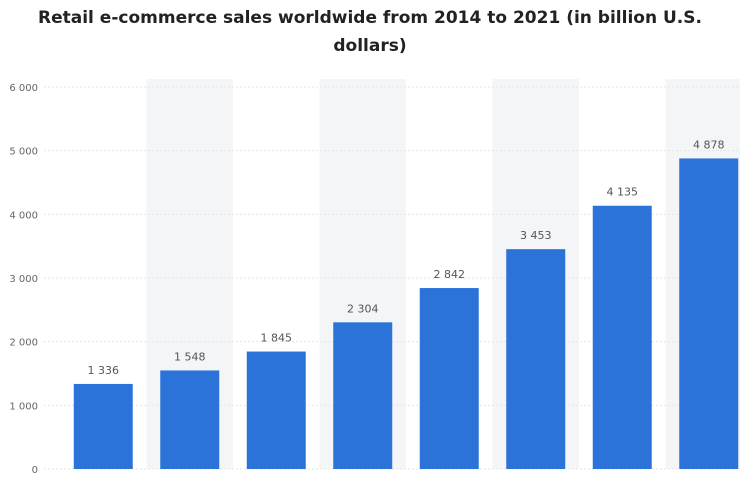  Describe the element at coordinates (536, 235) in the screenshot. I see `data-label-2019: 3 453` at that location.